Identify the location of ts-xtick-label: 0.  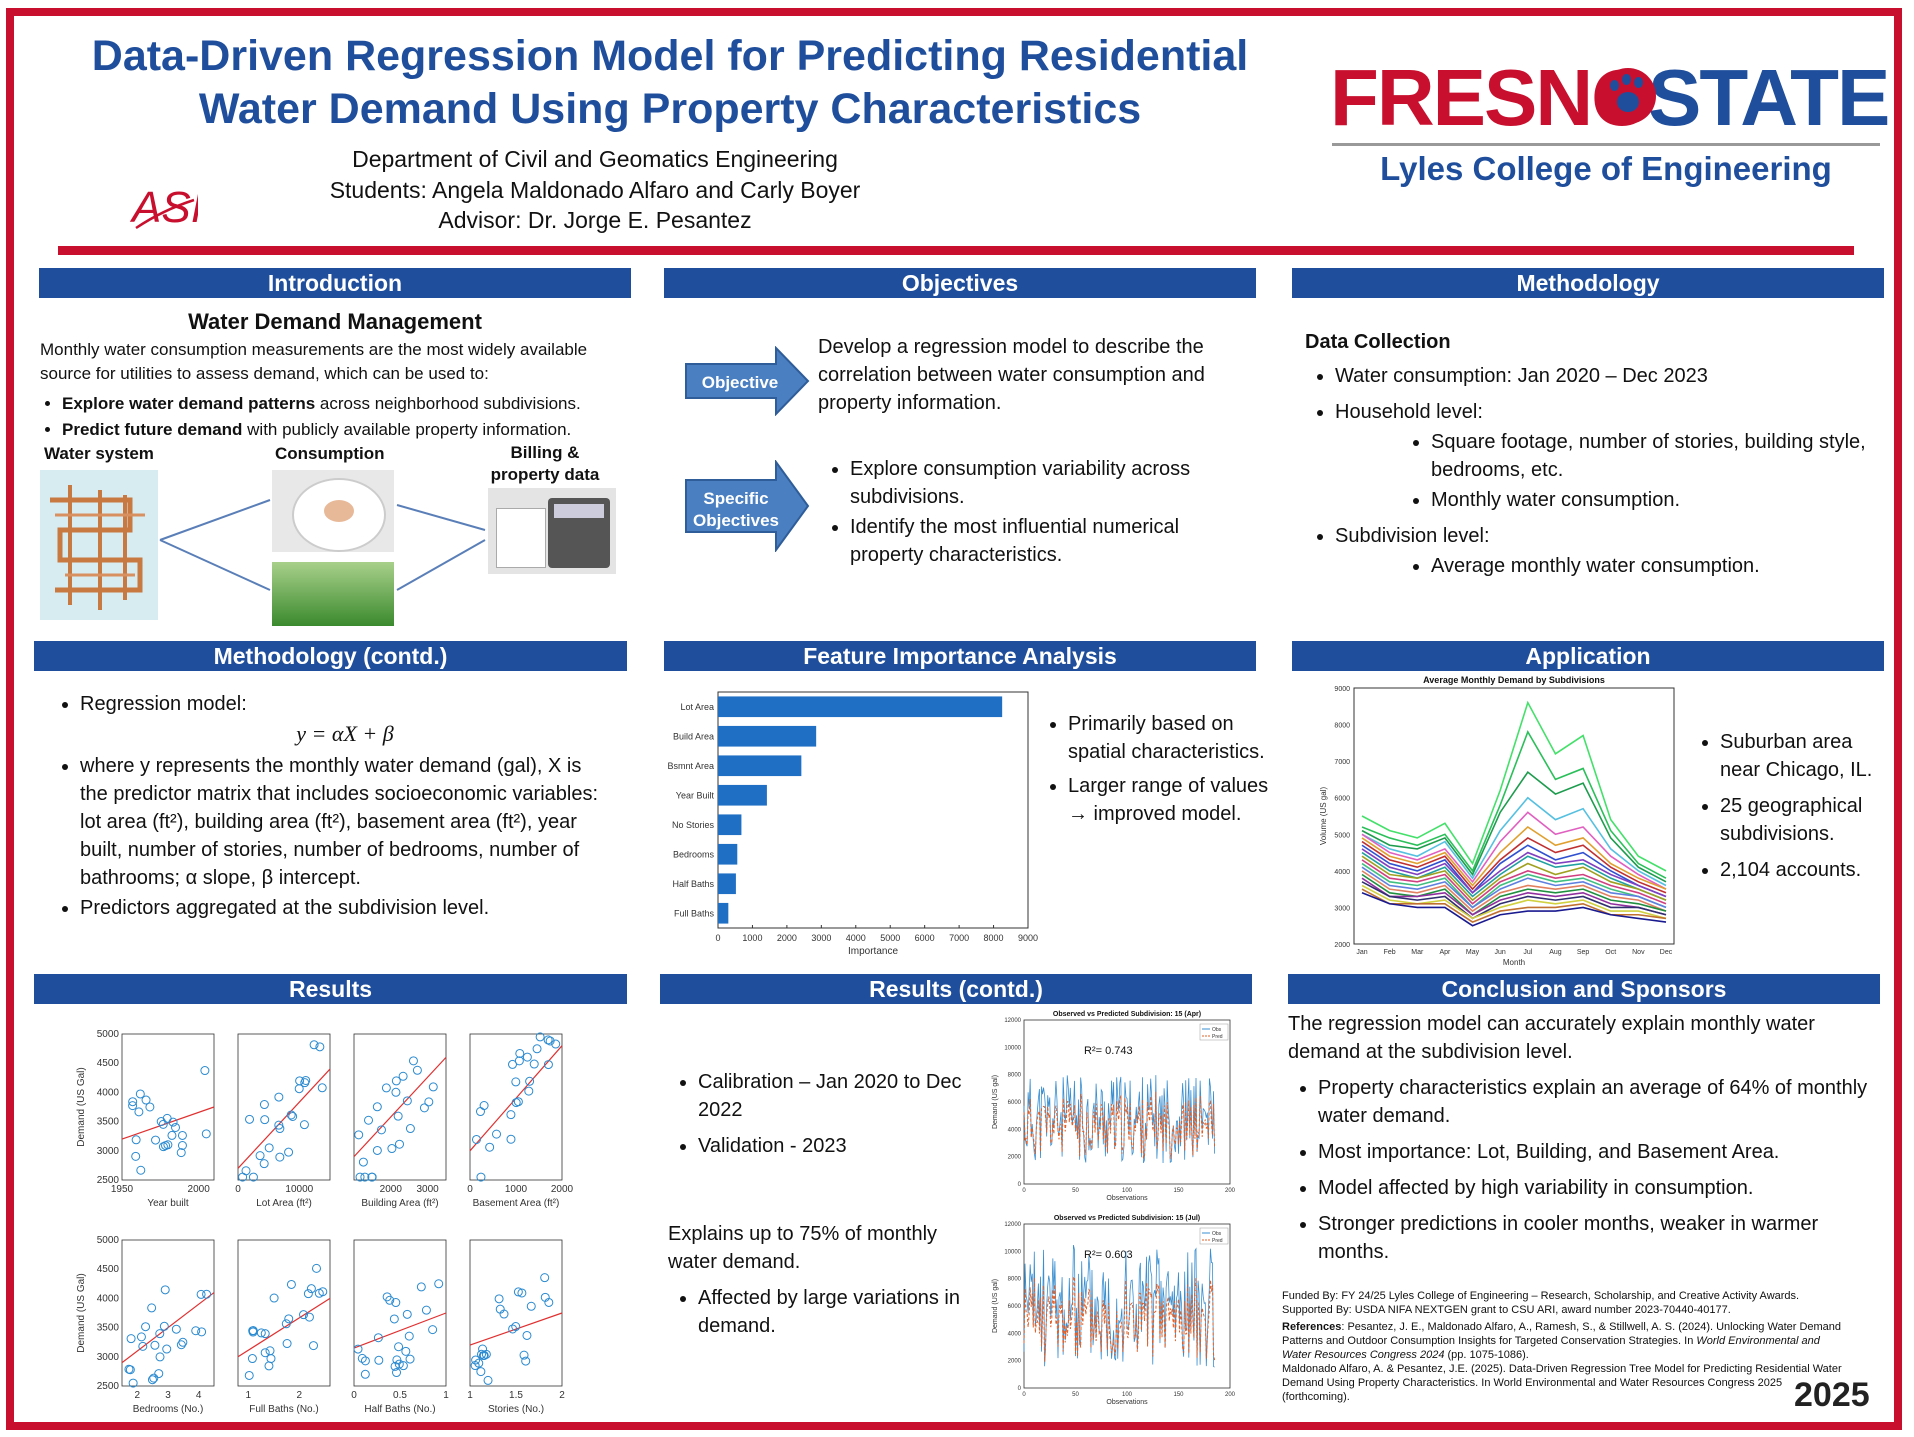
(1024, 1191).